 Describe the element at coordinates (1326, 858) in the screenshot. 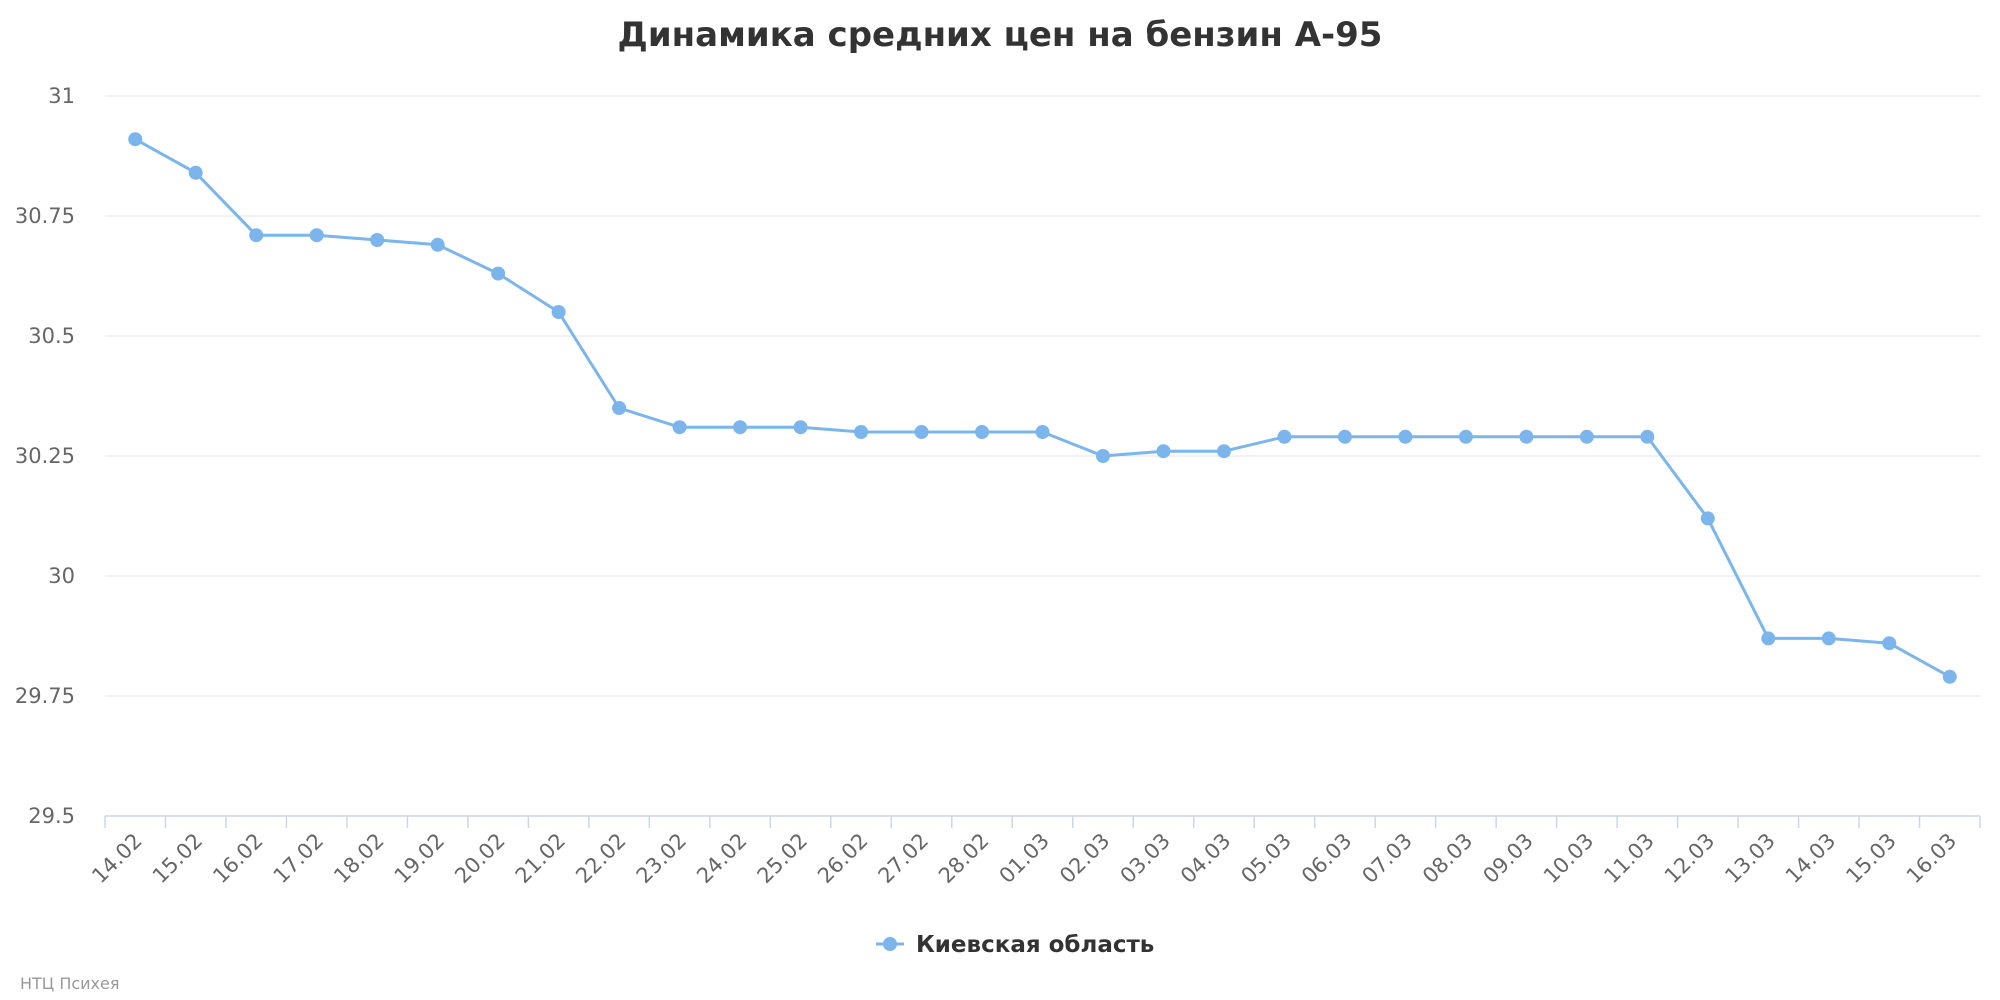

I see `x-tick-label: 06.03` at that location.